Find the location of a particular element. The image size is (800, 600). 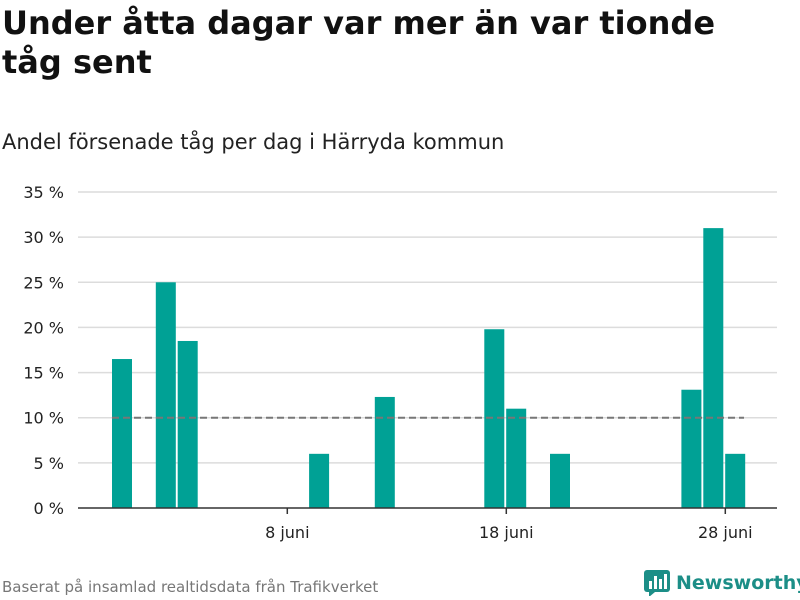

x-tick-label: 8 juni is located at coordinates (287, 532).